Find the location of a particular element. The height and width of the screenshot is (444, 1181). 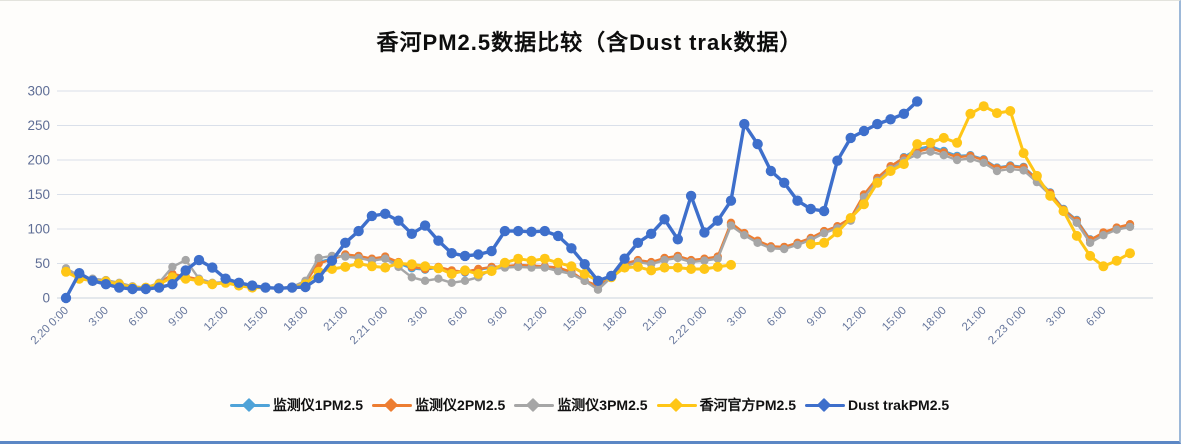

legend-item-1: 监测仪1PM2.5 is located at coordinates (296, 405).